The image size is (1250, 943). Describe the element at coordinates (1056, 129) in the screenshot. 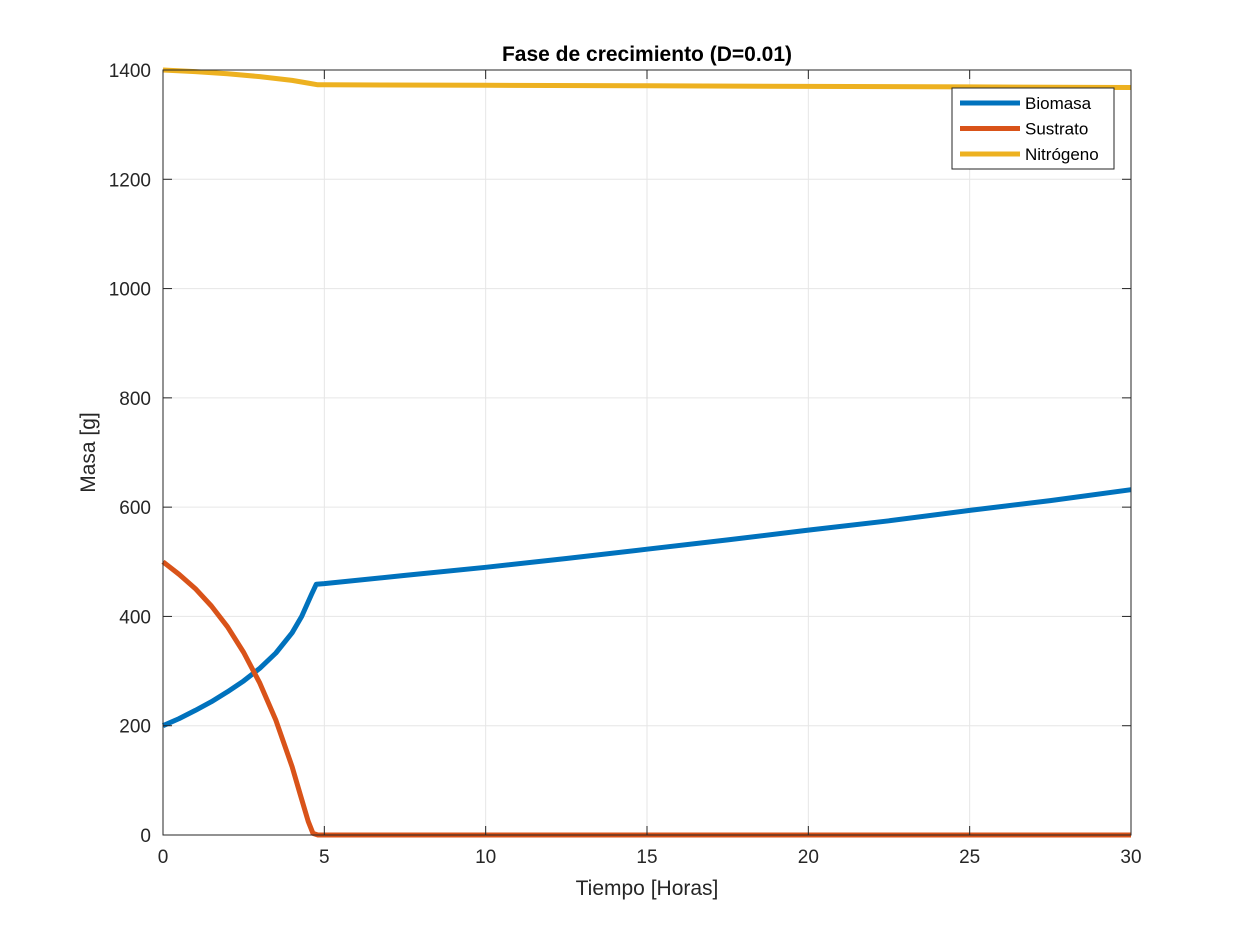

I see `legend-label-sustrato: Sustrato` at that location.